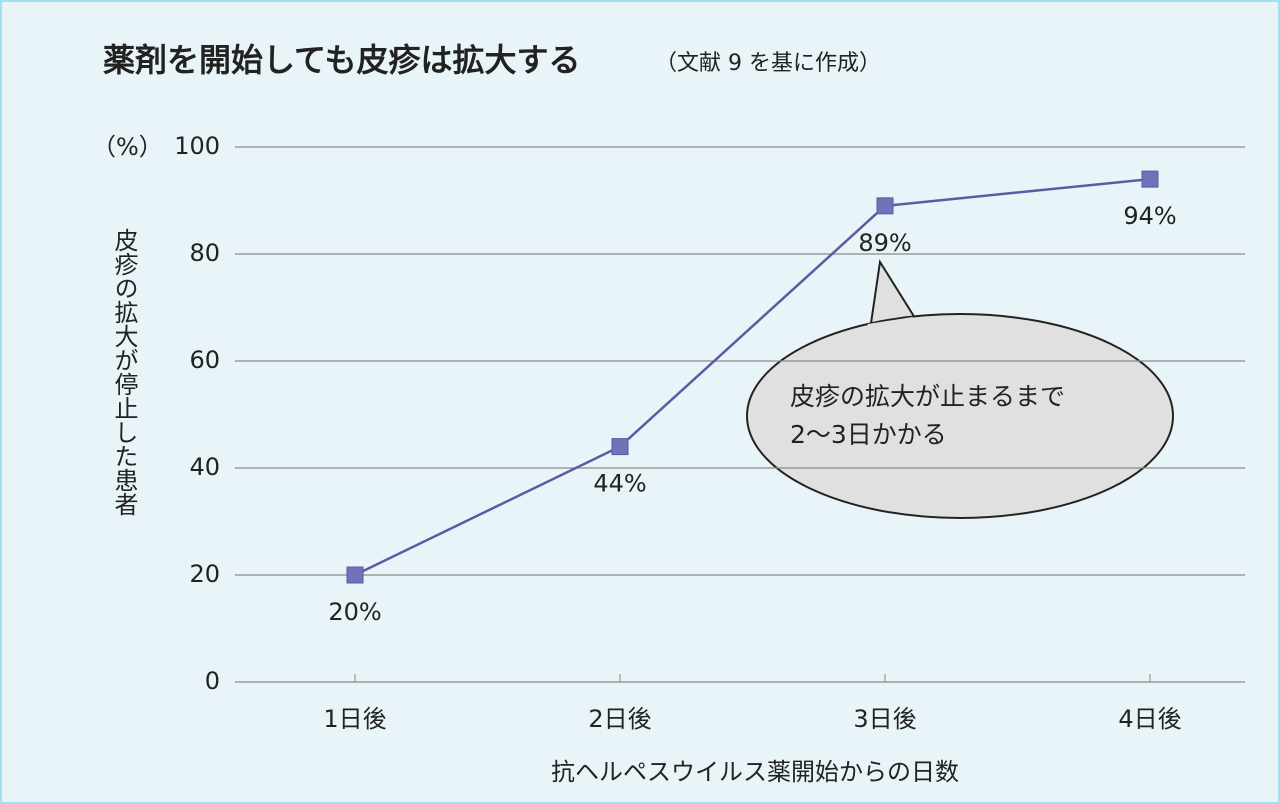  What do you see at coordinates (868, 434) in the screenshot?
I see `annotation-line: 2〜3日かかる` at bounding box center [868, 434].